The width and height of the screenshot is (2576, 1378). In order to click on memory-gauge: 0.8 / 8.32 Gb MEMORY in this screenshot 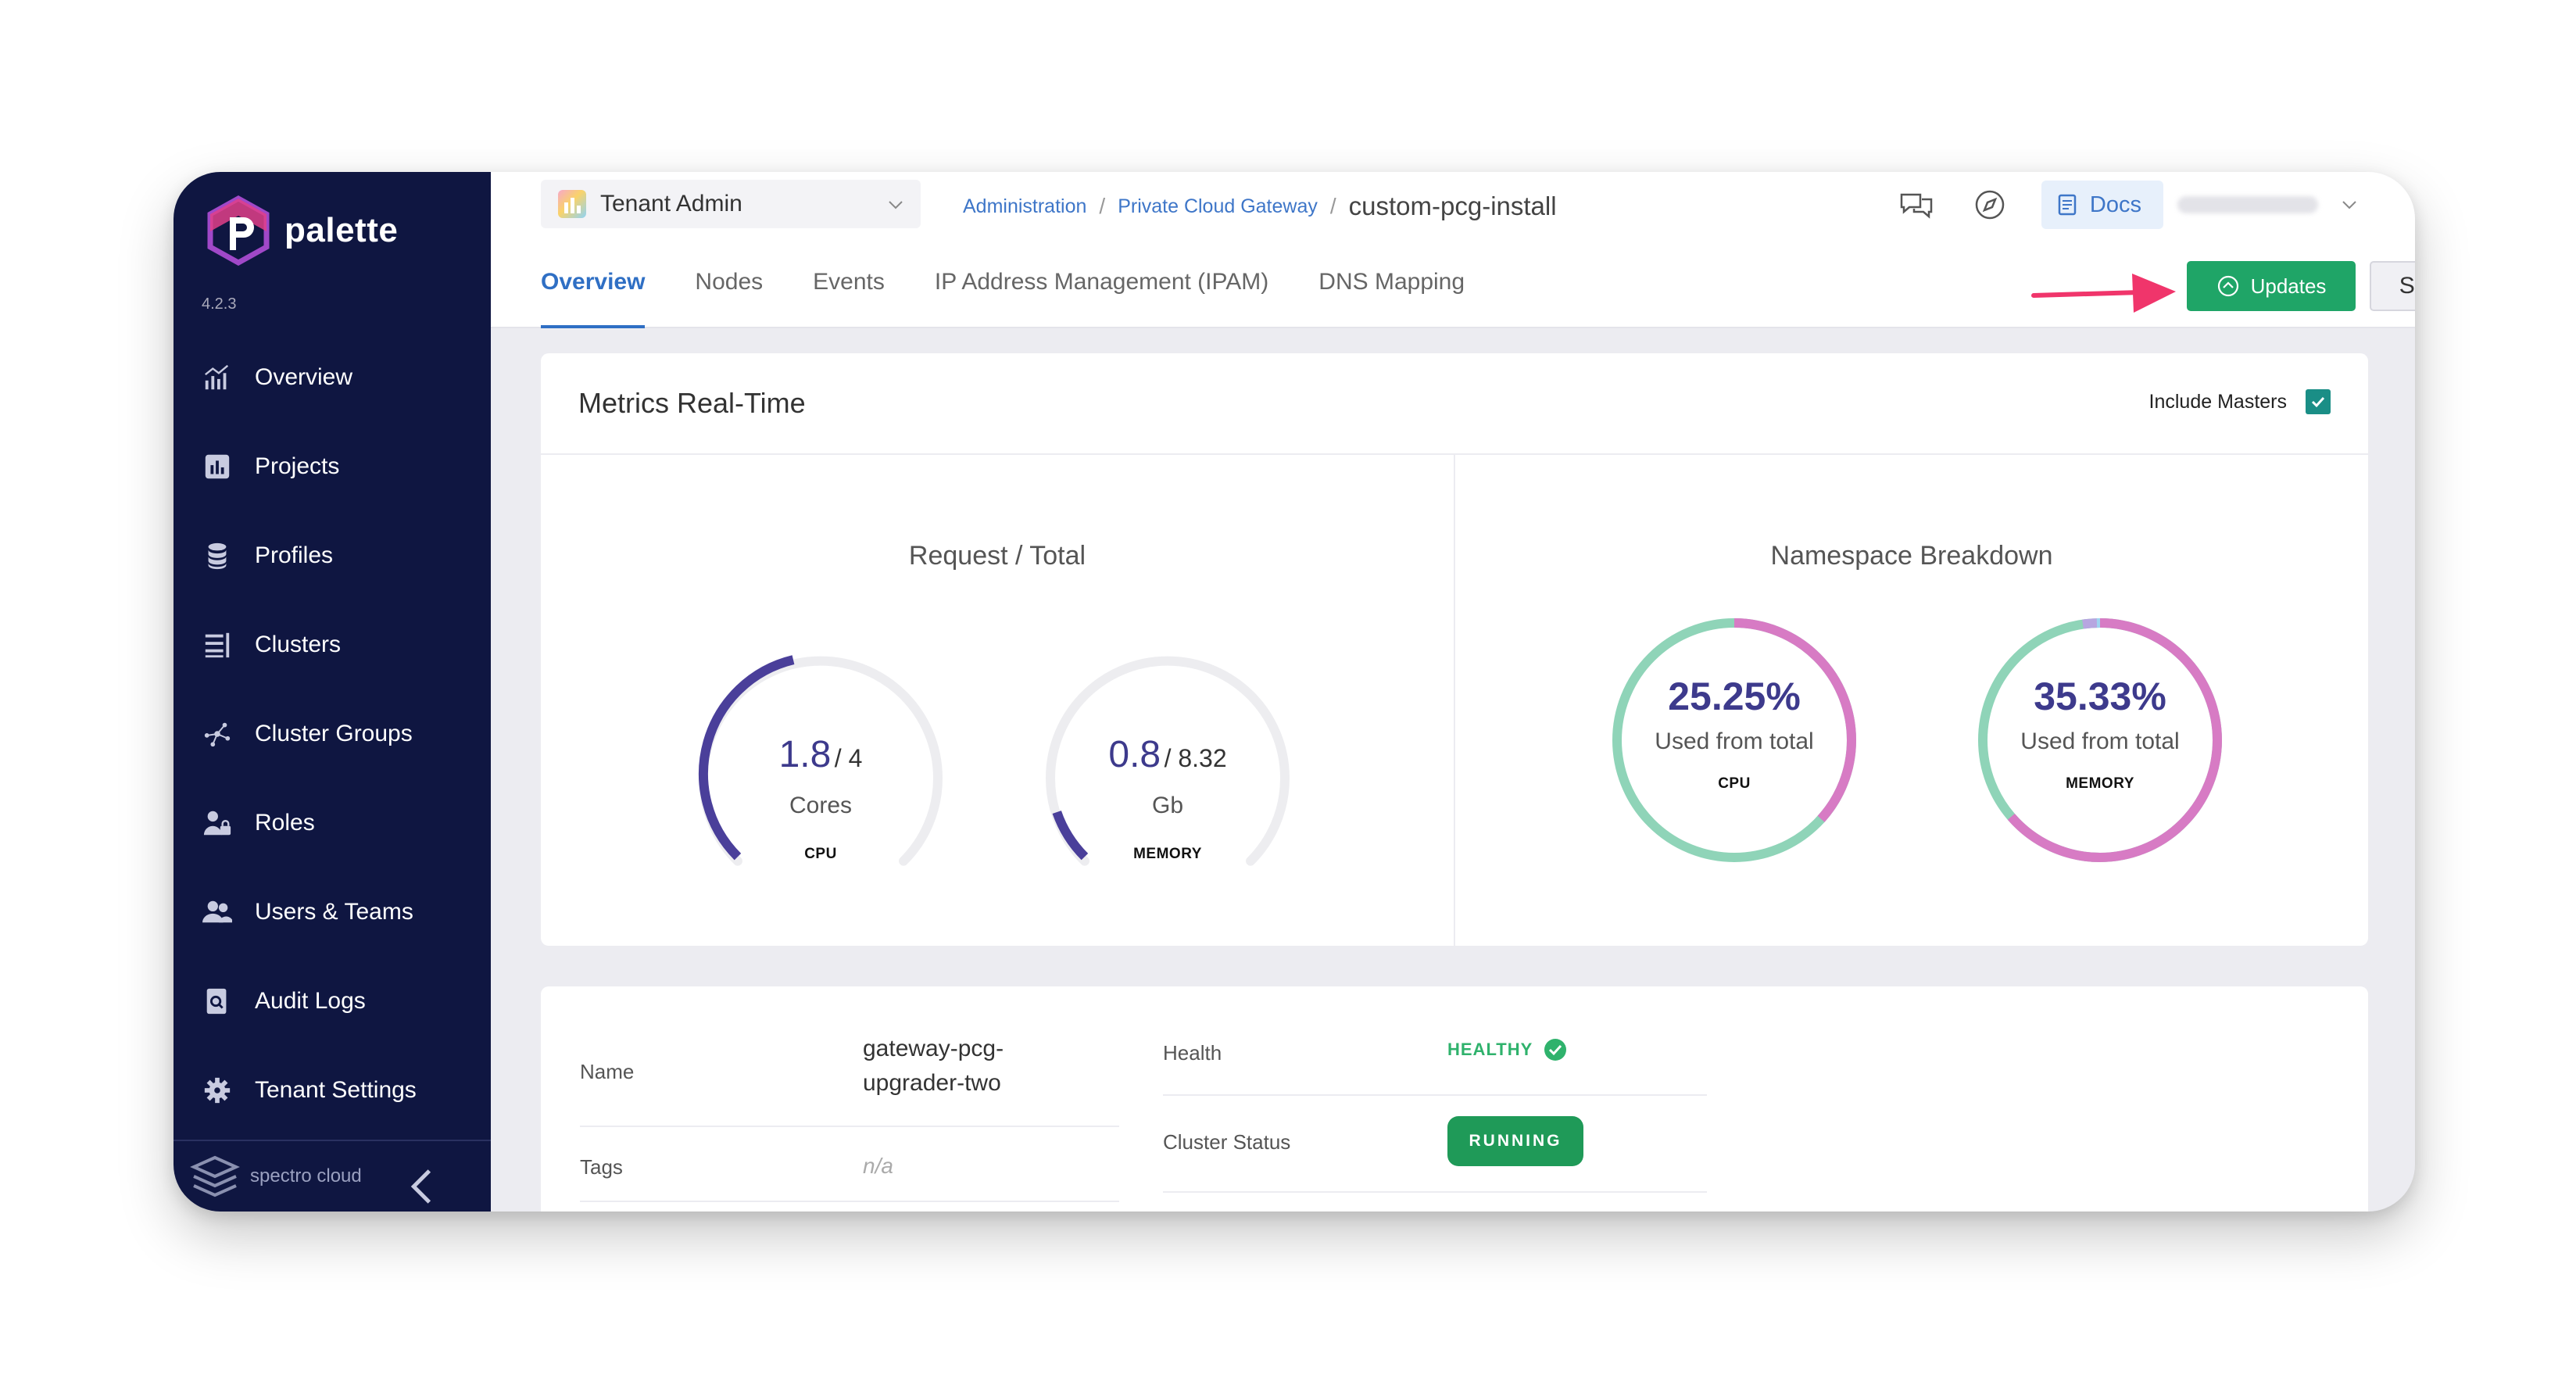, I will do `click(1168, 774)`.